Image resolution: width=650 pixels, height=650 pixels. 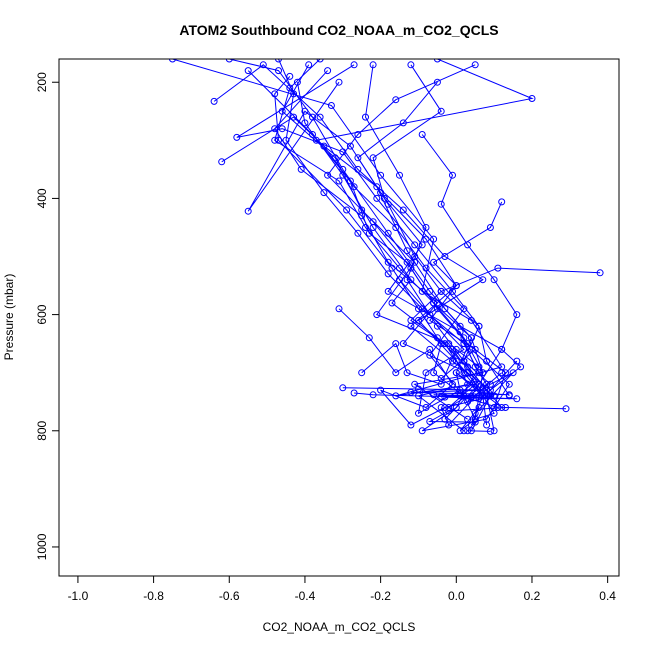 What do you see at coordinates (78, 596) in the screenshot?
I see `x-tick-label: -1.0` at bounding box center [78, 596].